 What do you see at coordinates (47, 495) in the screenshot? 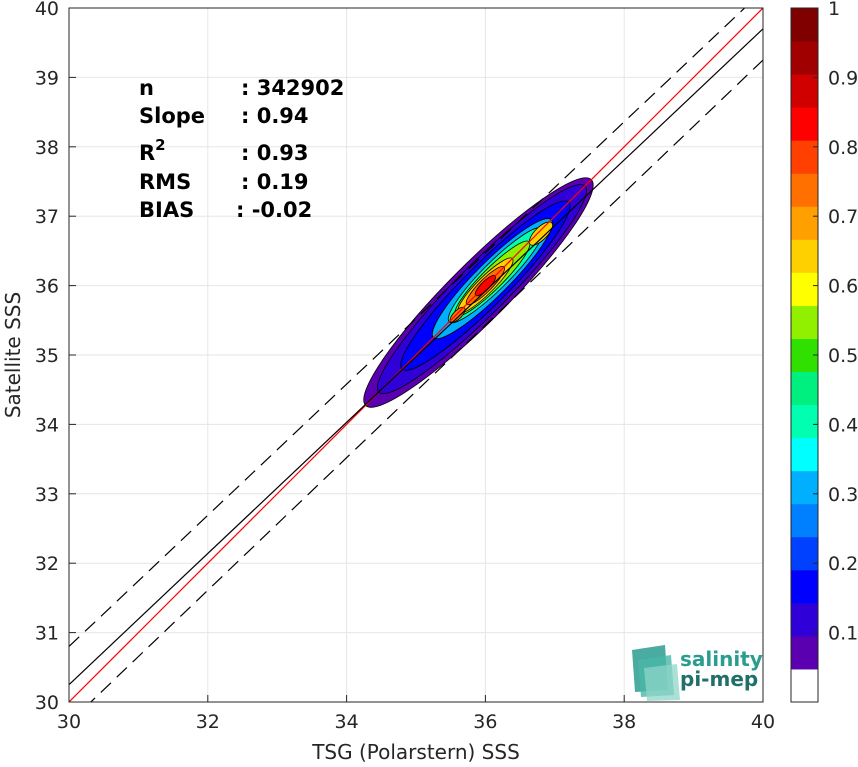
I see `y-tick-label: 33` at bounding box center [47, 495].